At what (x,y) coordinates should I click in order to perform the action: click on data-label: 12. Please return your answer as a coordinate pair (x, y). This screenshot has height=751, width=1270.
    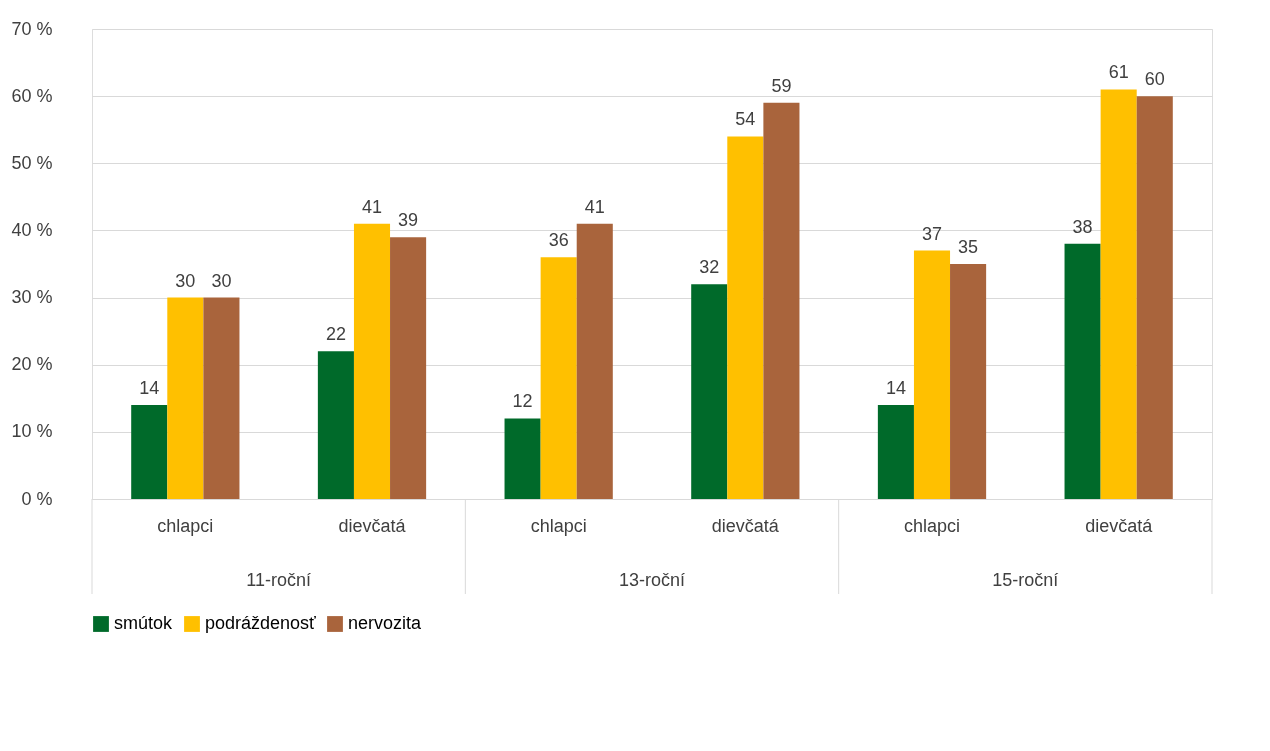
    Looking at the image, I should click on (522, 401).